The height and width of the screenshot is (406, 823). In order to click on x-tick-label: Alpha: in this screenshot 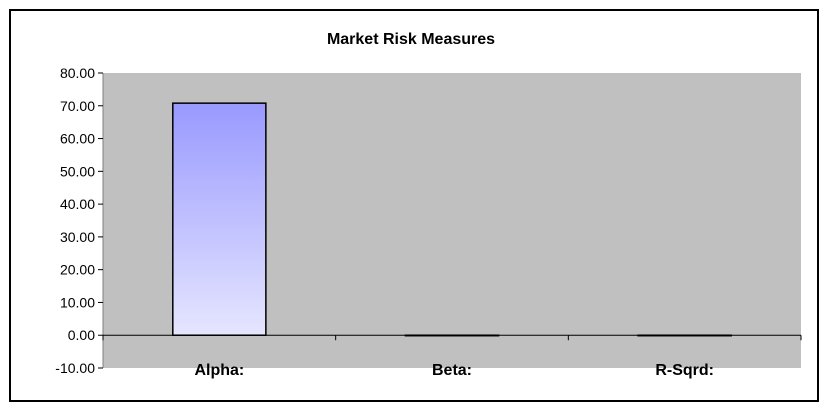, I will do `click(219, 370)`.